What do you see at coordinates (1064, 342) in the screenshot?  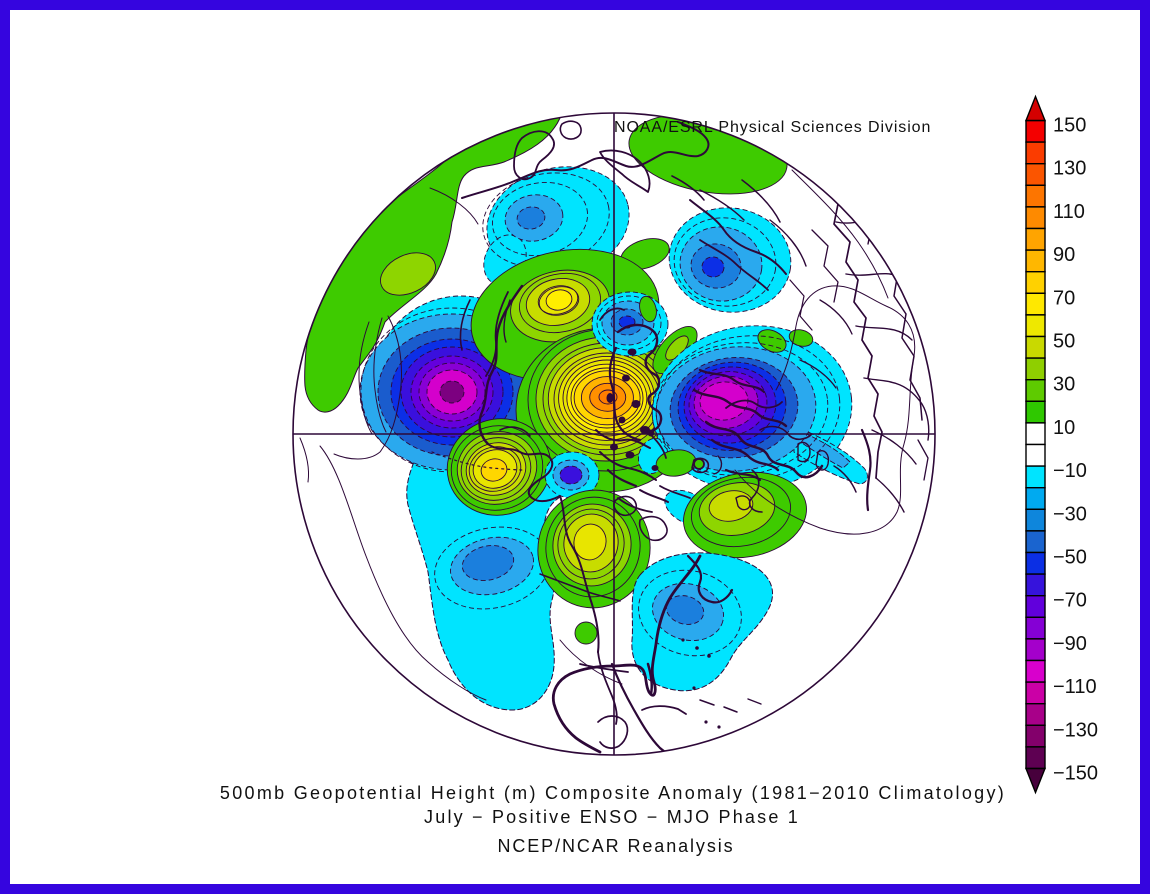 I see `svg-text: 50` at bounding box center [1064, 342].